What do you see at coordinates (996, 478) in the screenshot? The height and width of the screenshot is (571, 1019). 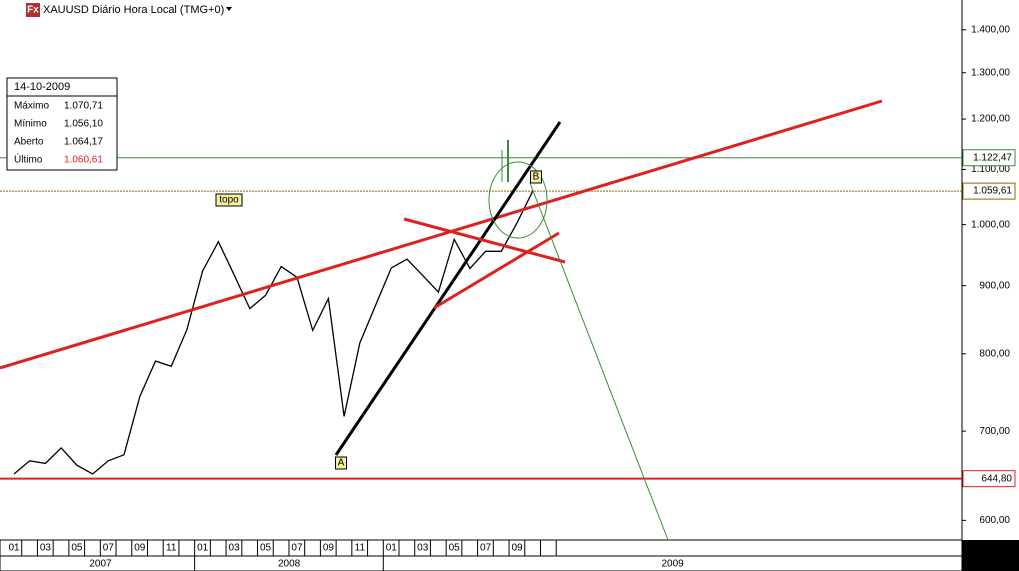 I see `level-label: 644,80` at bounding box center [996, 478].